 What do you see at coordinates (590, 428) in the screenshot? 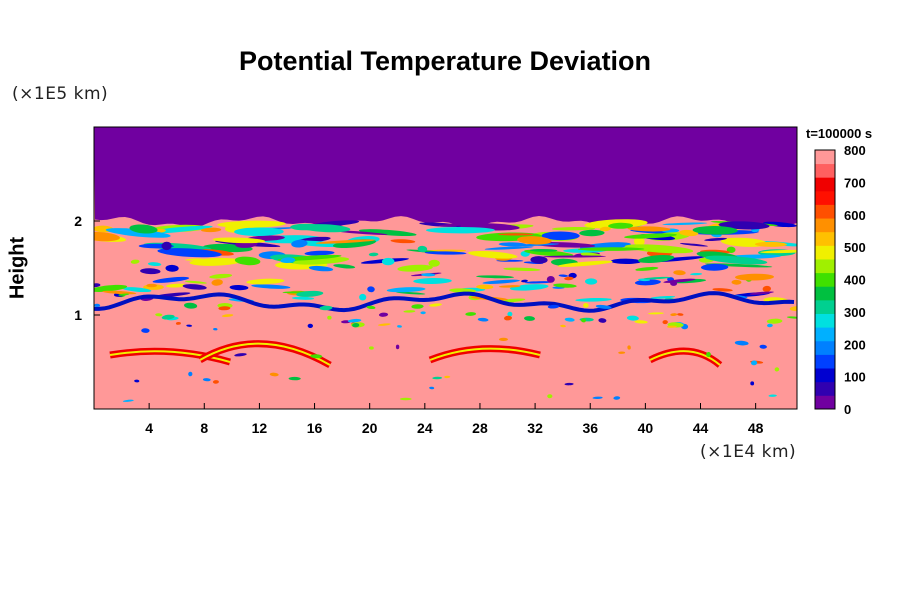
I see `x-tick-label: 36` at bounding box center [590, 428].